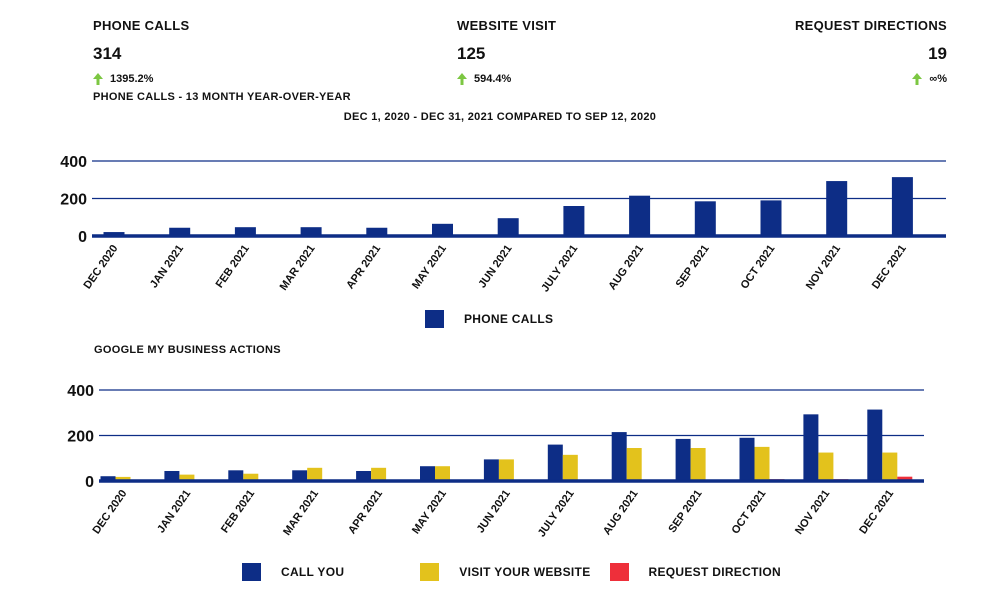  Describe the element at coordinates (141, 25) in the screenshot. I see `kpi-label: PHONE CALLS` at that location.